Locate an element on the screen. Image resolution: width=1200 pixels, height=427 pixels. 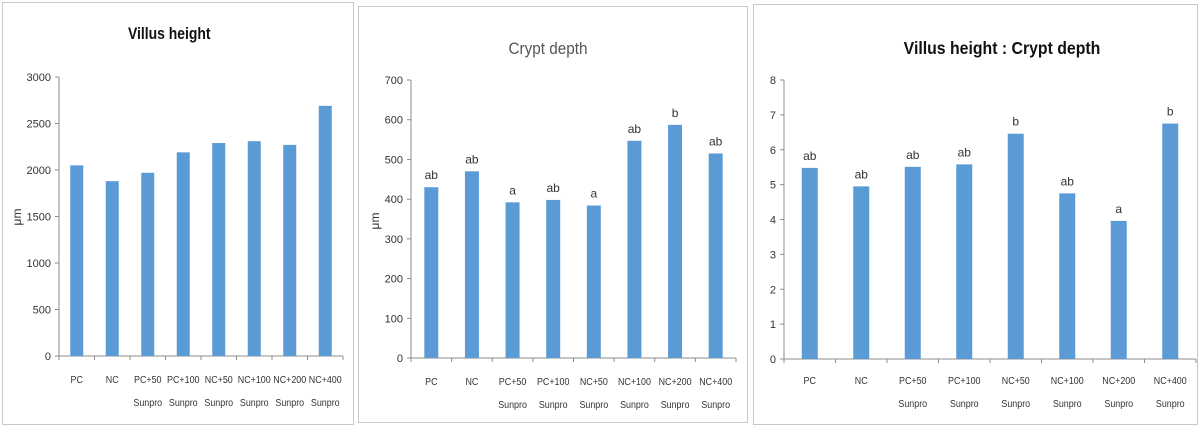
y-axis-label: μm is located at coordinates (17, 217).